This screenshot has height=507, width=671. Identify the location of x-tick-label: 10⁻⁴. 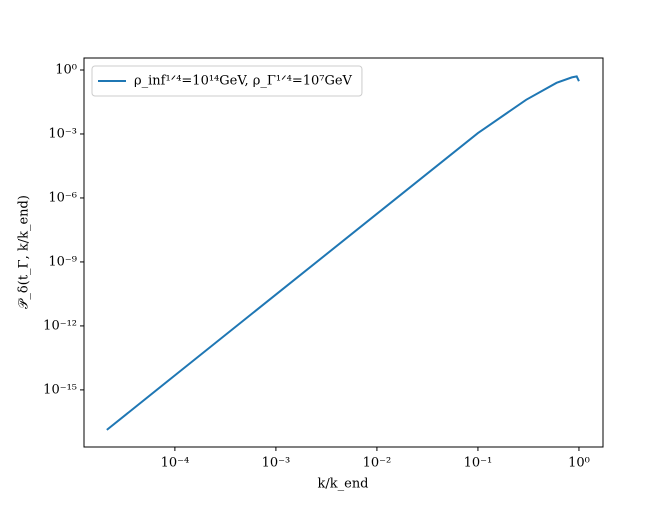
(175, 463).